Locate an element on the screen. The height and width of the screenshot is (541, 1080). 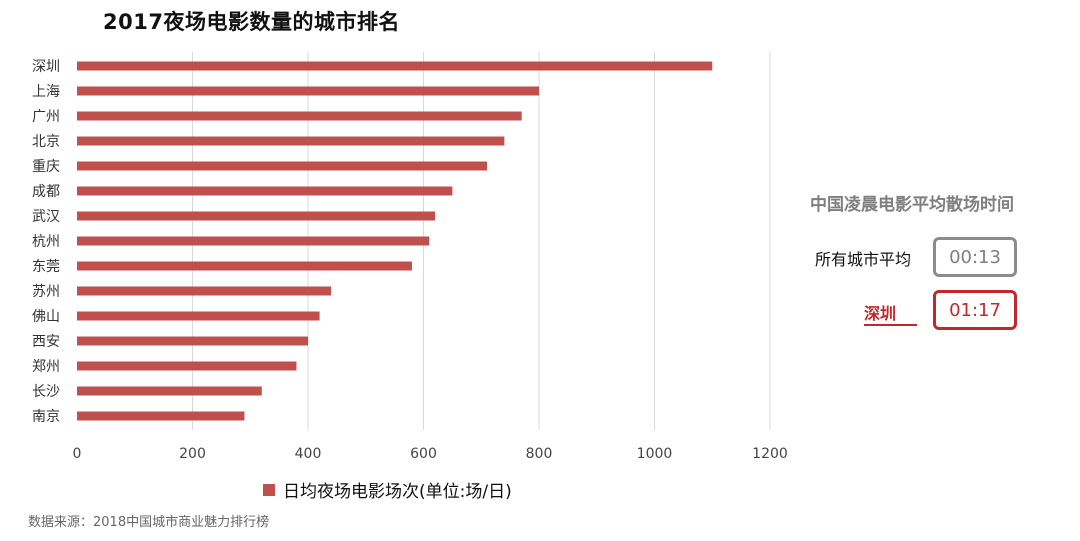
shenzhen-time-box: 01:17 is located at coordinates (975, 310).